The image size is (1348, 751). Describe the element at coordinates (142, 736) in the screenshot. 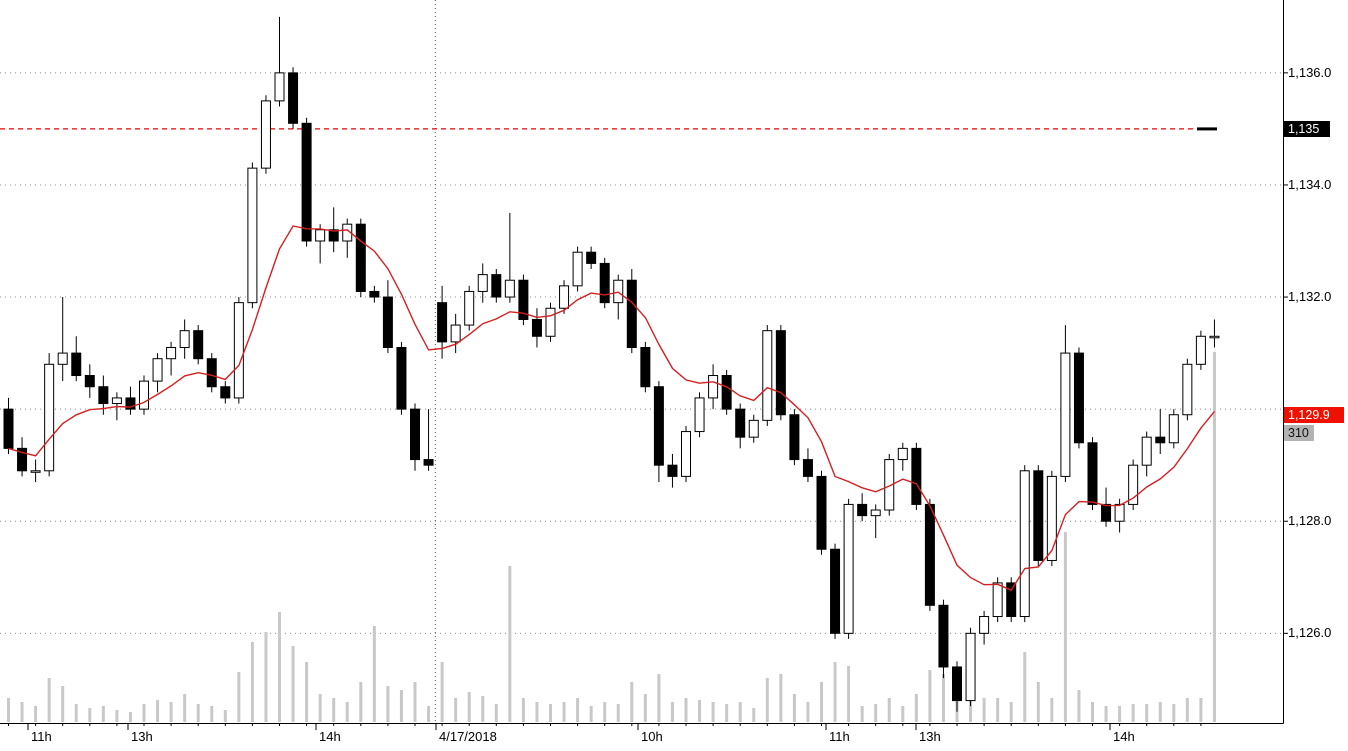

I see `x-axis-tick-label: 13h` at that location.